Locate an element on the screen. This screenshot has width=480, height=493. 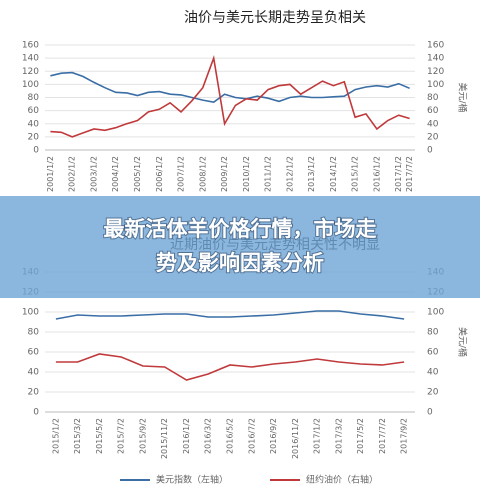
x-tick-label: 2017/9/2 is located at coordinates (404, 436).